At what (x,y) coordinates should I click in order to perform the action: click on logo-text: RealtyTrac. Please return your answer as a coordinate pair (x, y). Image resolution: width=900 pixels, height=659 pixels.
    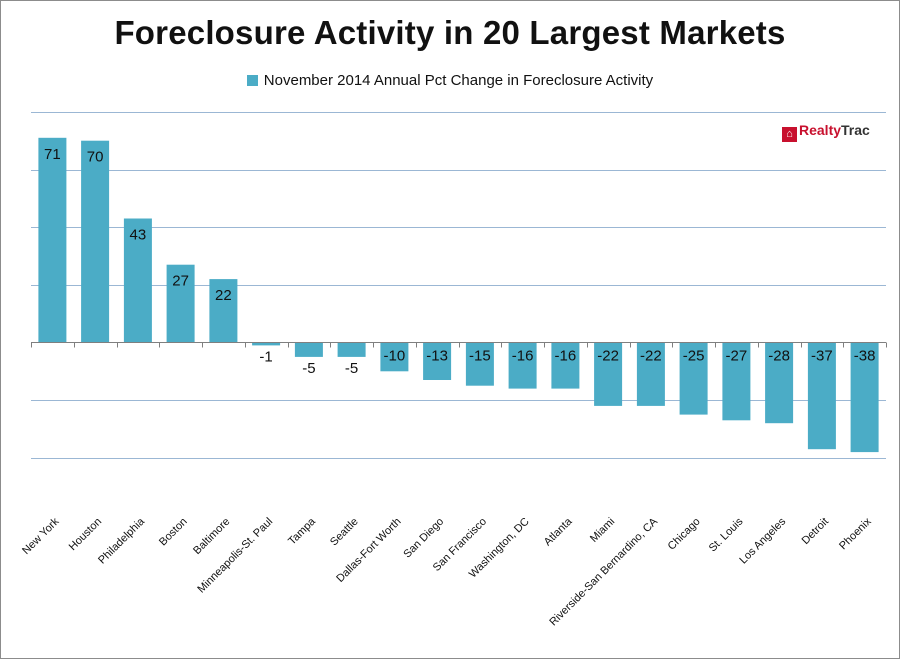
    Looking at the image, I should click on (834, 130).